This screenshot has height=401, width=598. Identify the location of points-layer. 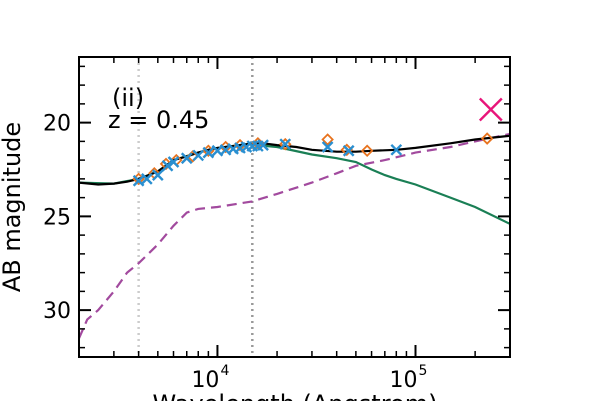
(313, 159).